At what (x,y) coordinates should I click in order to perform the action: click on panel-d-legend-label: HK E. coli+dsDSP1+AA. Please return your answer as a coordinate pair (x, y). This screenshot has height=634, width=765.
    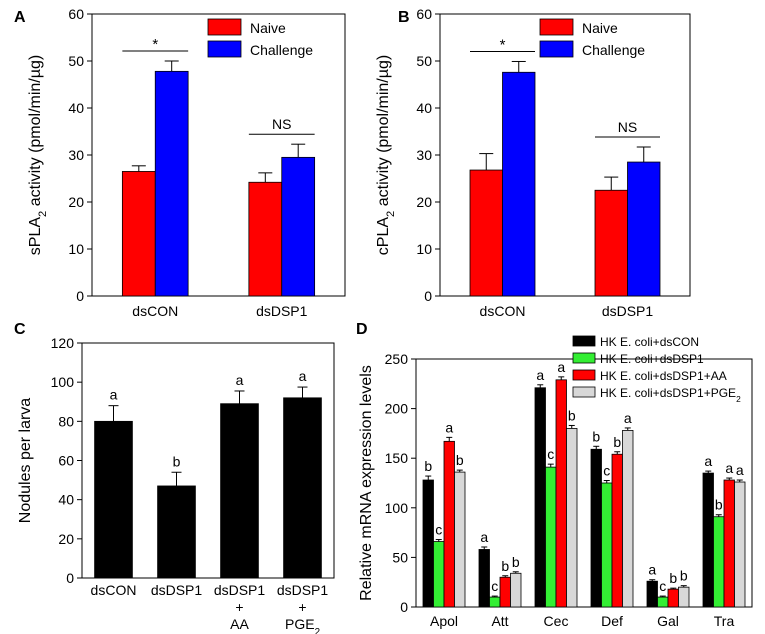
    Looking at the image, I should click on (663, 376).